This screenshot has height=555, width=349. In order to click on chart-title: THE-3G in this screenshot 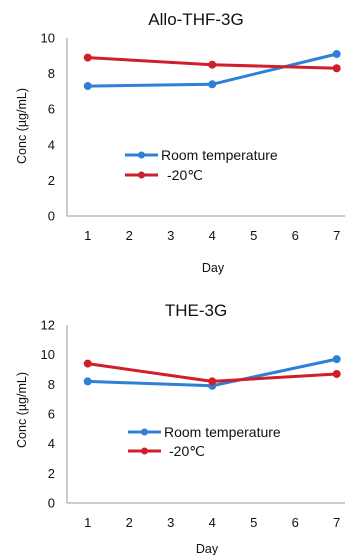, I will do `click(196, 310)`.